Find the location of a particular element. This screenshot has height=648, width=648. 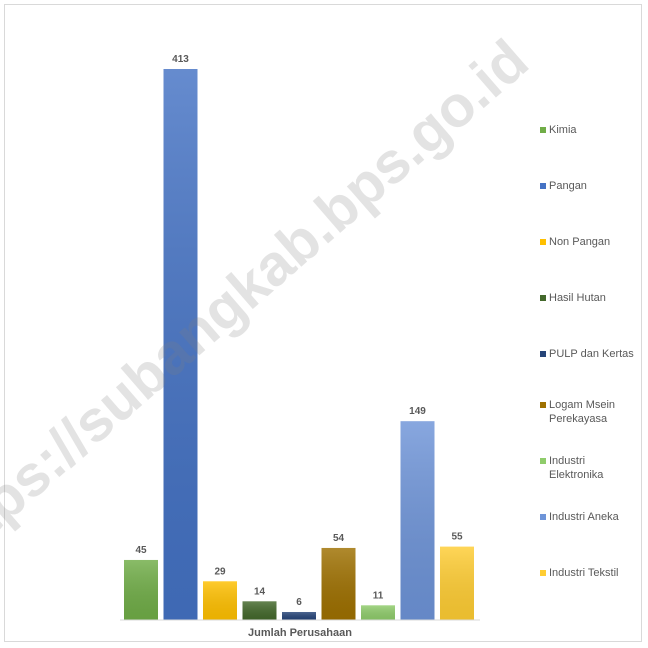

legend-label: Hasil Hutan is located at coordinates (577, 298).